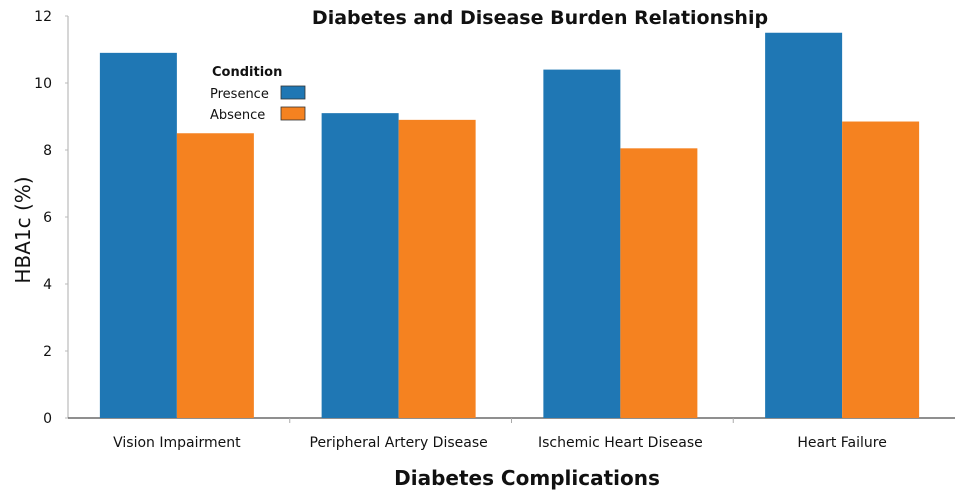 The width and height of the screenshot is (960, 493). What do you see at coordinates (293, 113) in the screenshot?
I see `legend-swatch-absence` at bounding box center [293, 113].